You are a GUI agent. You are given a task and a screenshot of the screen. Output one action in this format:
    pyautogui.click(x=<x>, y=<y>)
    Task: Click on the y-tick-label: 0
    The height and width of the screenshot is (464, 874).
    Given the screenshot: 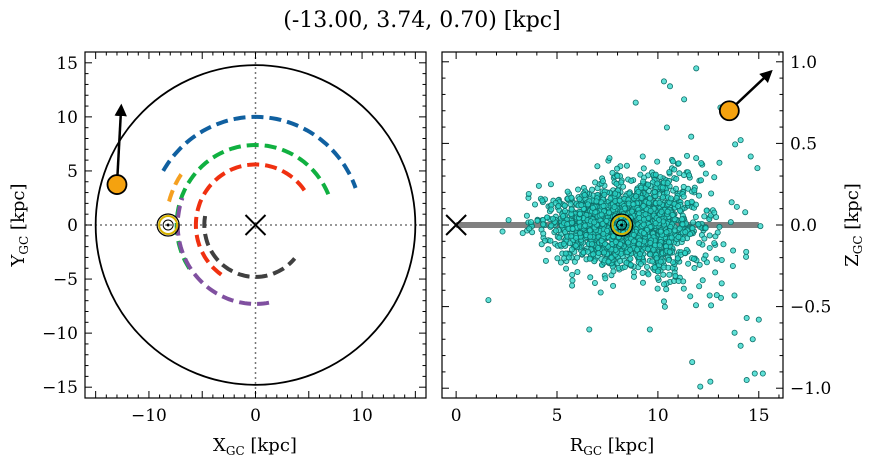 What is the action you would take?
    pyautogui.click(x=72, y=226)
    